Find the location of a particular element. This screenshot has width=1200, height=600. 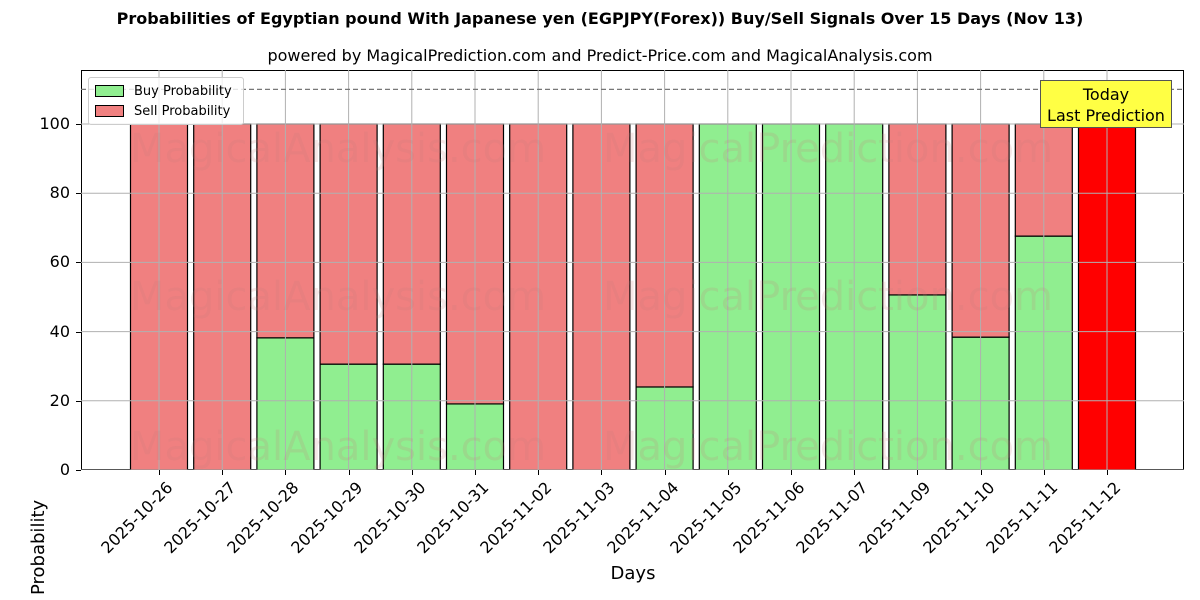

legend-item-buy: Buy Probability is located at coordinates (163, 91).